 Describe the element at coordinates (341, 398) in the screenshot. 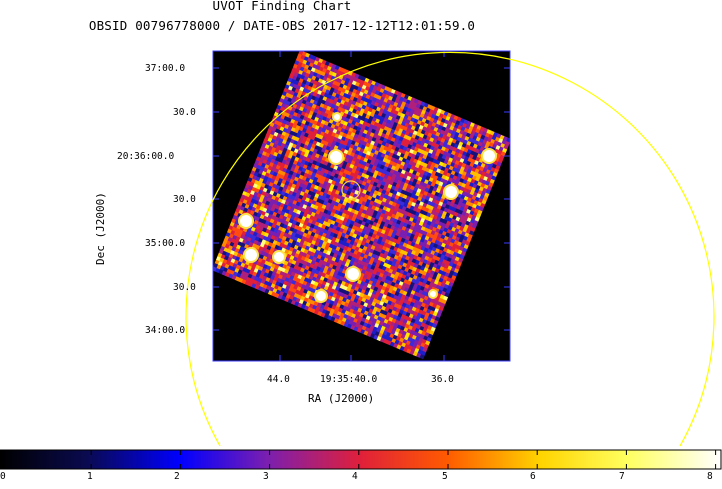

I see `ra-axis-label: RA (J2000)` at that location.